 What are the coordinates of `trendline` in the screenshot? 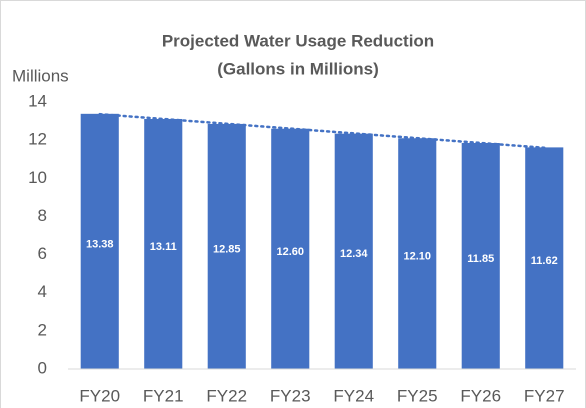 It's located at (322, 131).